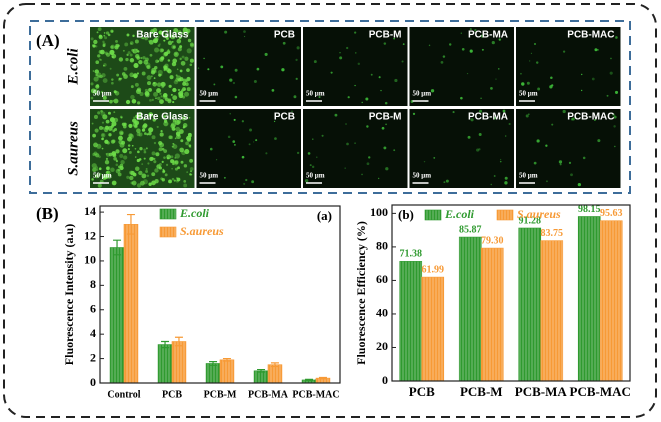 The image size is (661, 422). What do you see at coordinates (529, 220) in the screenshot?
I see `value-label: 91.28` at bounding box center [529, 220].